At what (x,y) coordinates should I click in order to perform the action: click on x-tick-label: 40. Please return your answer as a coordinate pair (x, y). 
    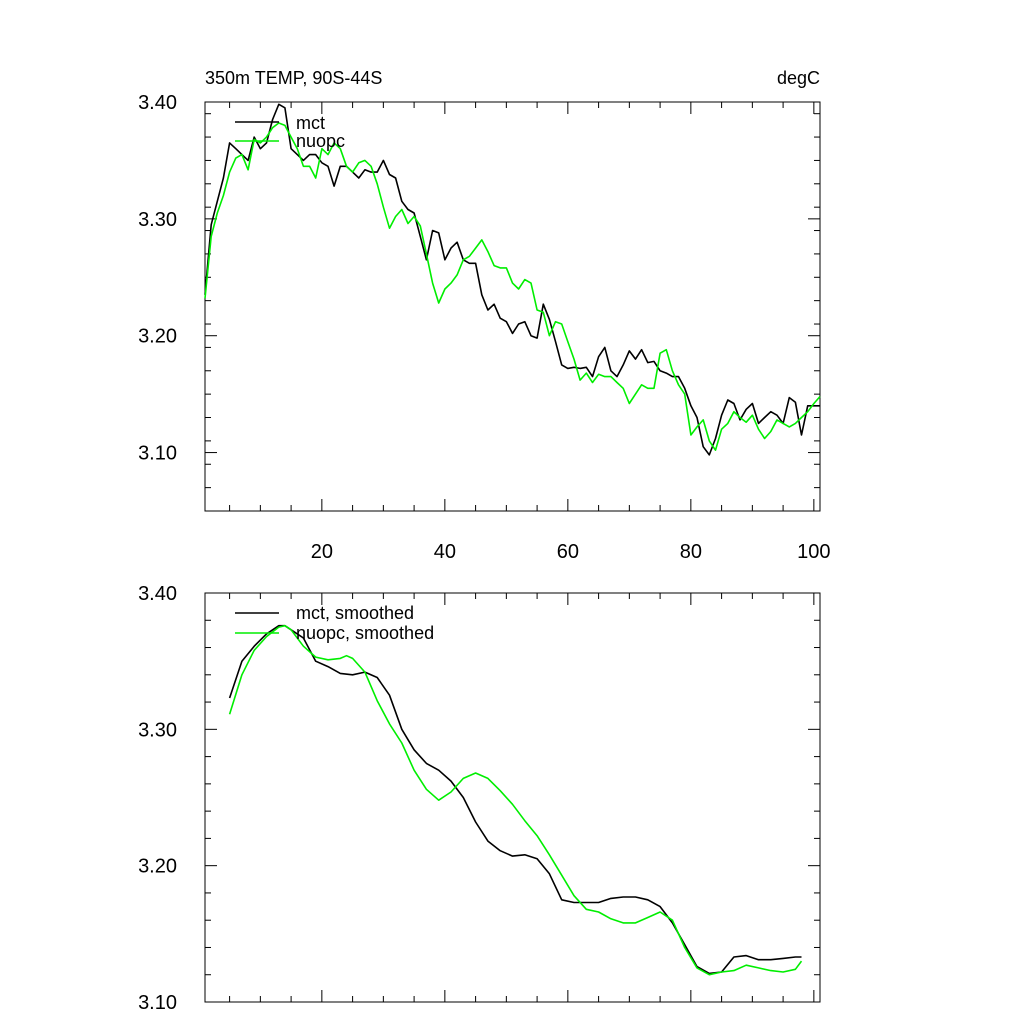
    Looking at the image, I should click on (445, 552).